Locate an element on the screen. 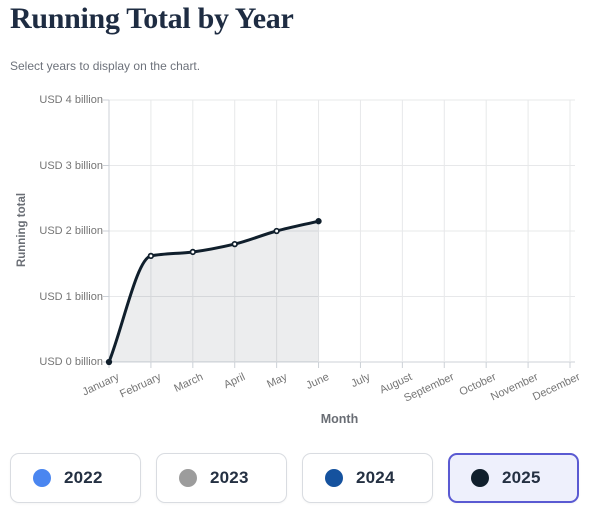 The image size is (600, 521). year-toggle-2025: 2025 is located at coordinates (513, 478).